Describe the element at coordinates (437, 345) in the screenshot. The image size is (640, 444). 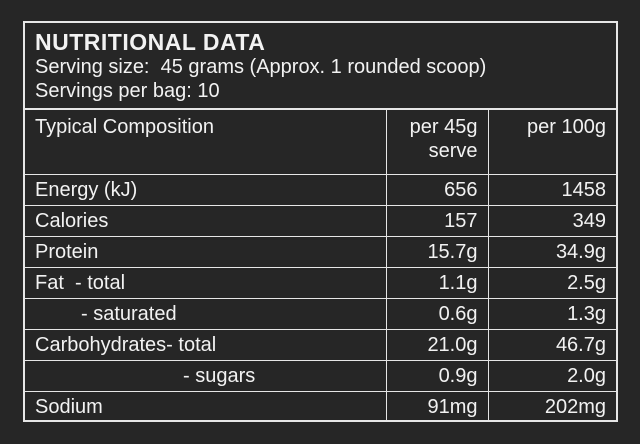
I see `row-per-serve: 21.0g` at that location.